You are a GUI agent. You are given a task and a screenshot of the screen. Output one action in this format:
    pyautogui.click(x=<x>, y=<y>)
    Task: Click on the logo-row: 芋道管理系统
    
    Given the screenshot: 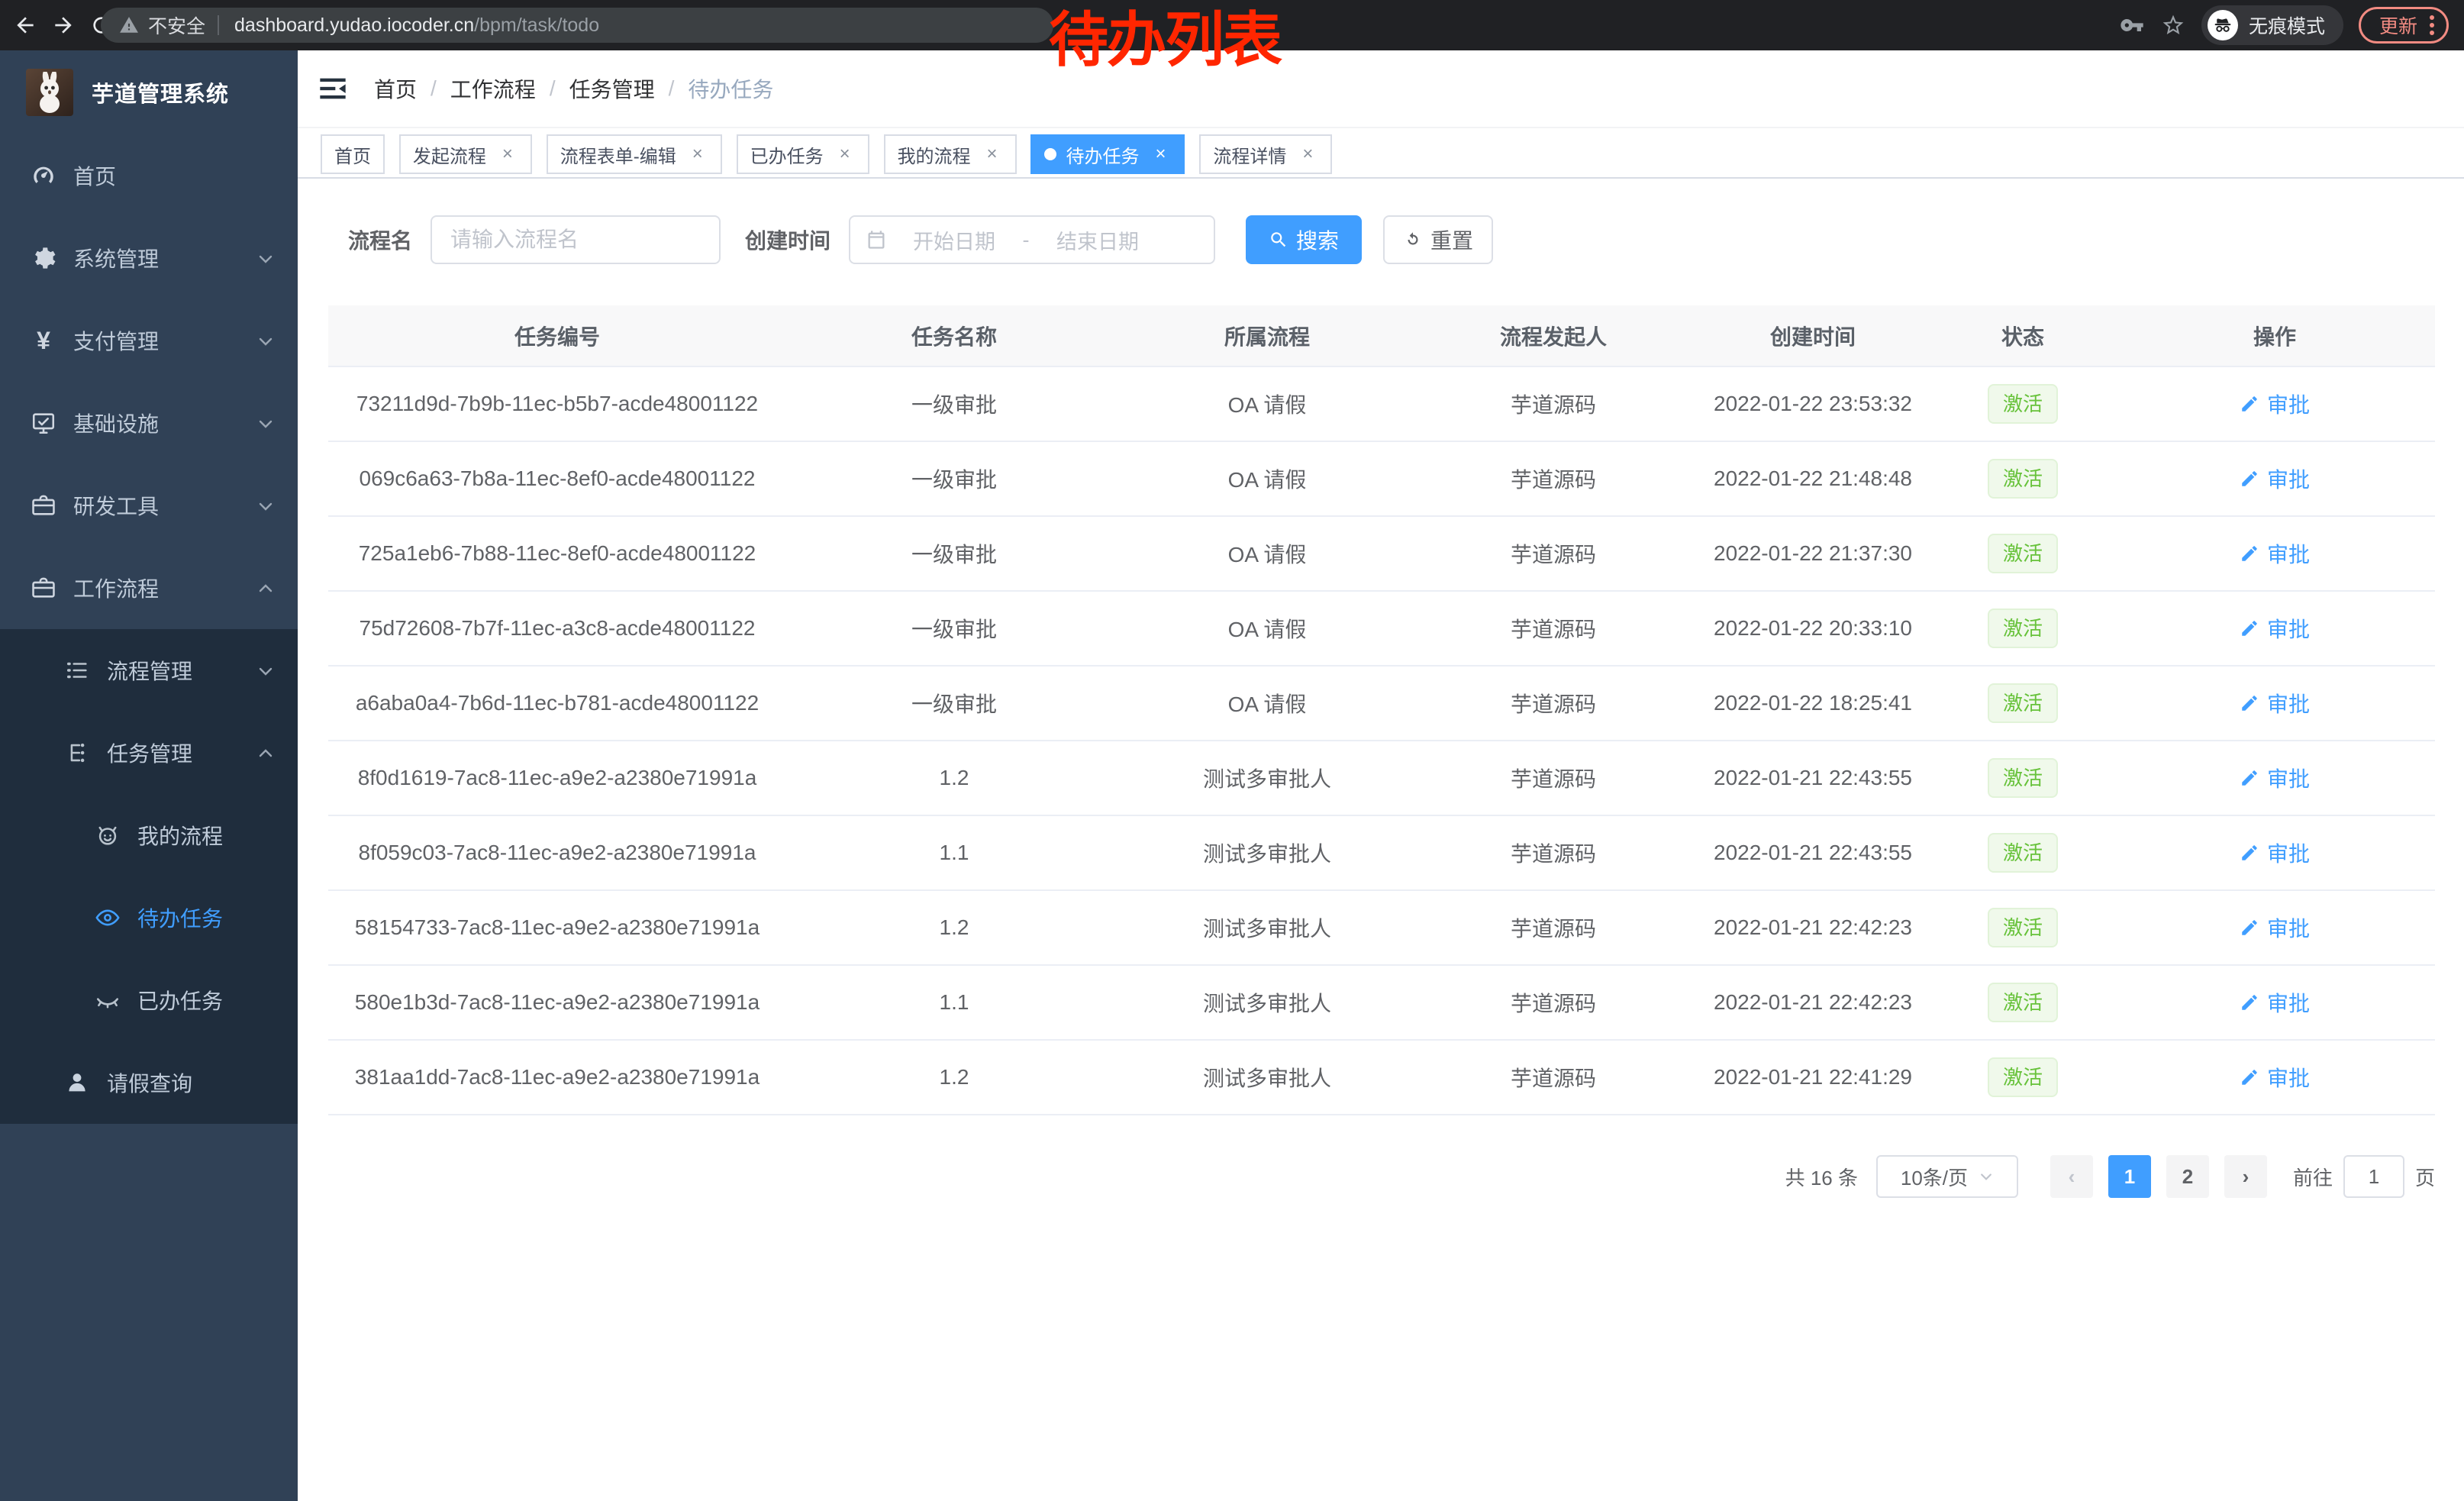 What is the action you would take?
    pyautogui.click(x=149, y=92)
    